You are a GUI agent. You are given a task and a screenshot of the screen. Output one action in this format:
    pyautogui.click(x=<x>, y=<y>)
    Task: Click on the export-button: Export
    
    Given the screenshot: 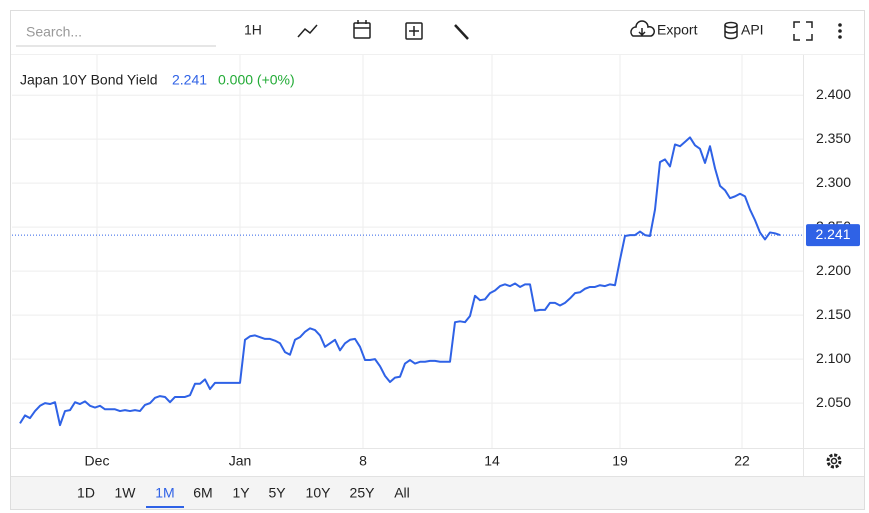 What is the action you would take?
    pyautogui.click(x=677, y=30)
    